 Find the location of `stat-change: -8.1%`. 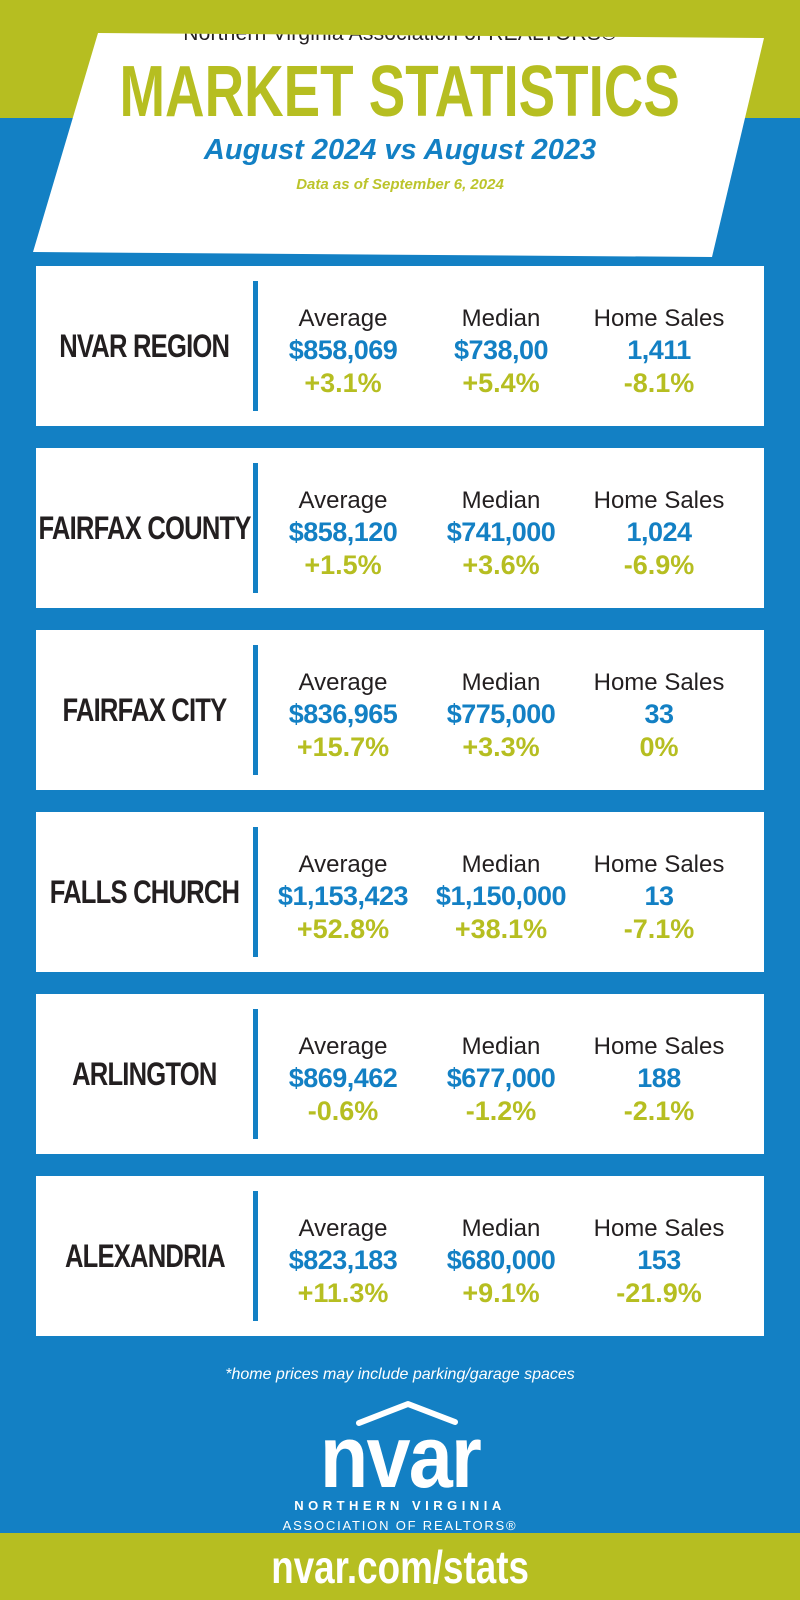

stat-change: -8.1% is located at coordinates (659, 383).